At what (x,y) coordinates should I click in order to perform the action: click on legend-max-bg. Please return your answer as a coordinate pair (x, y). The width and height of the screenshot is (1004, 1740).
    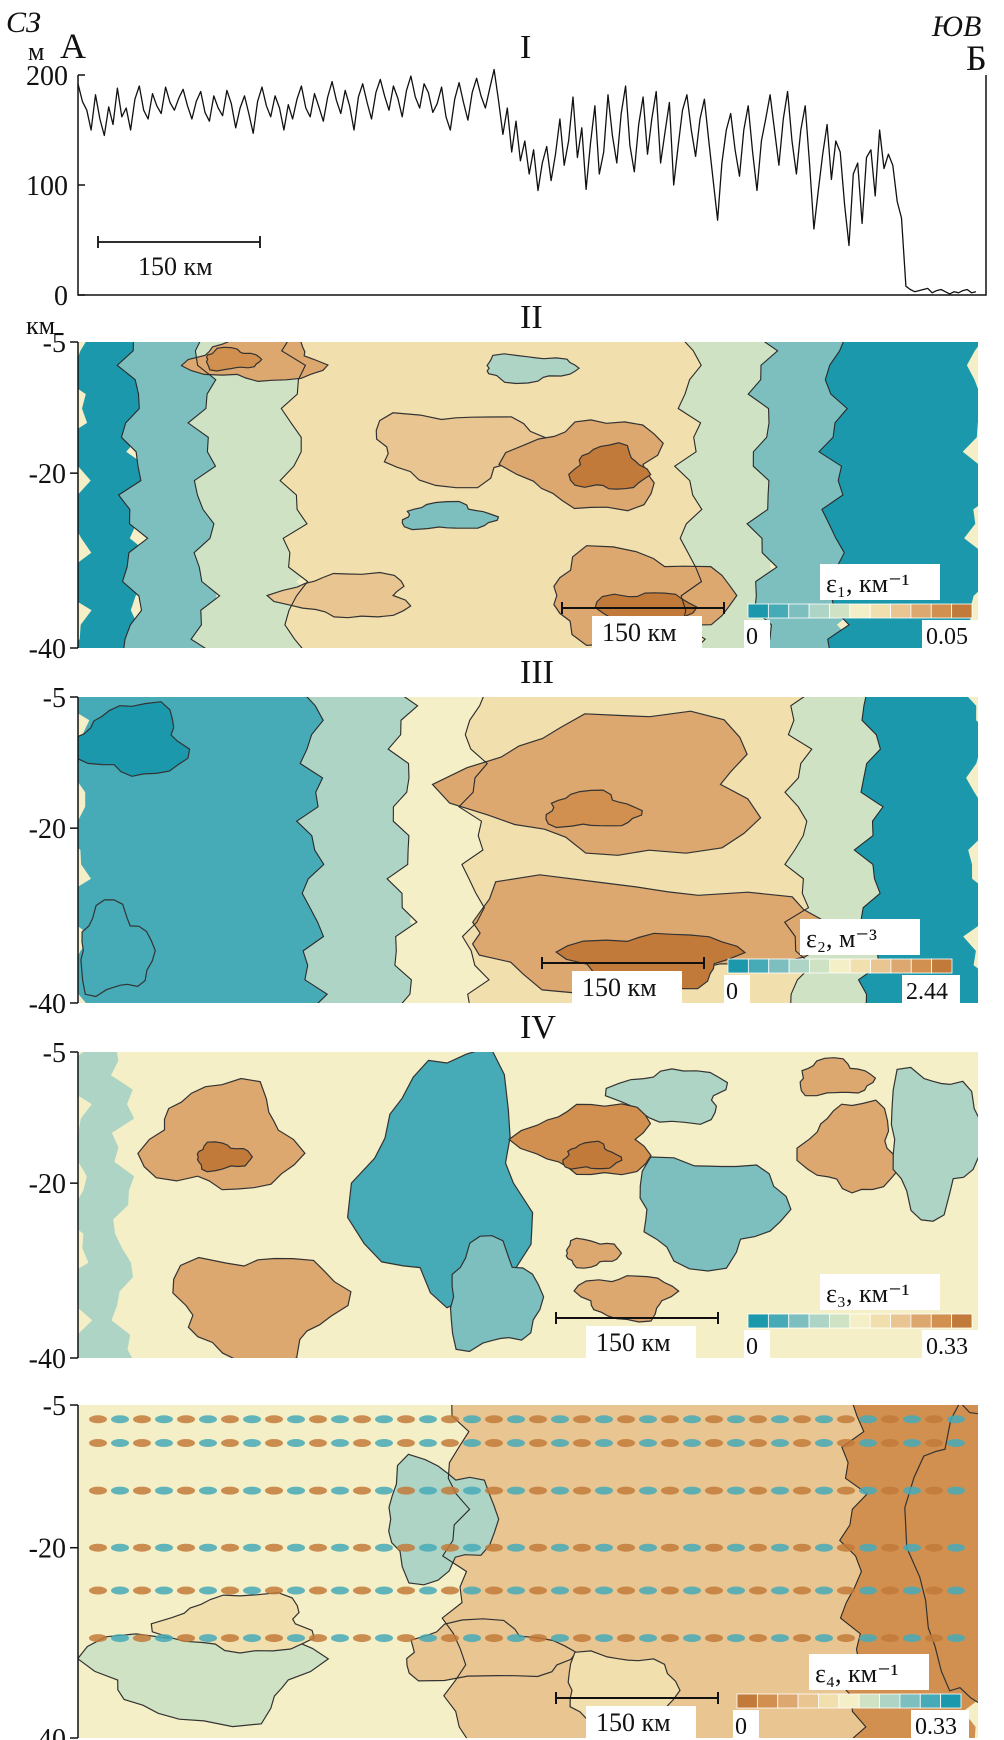
    Looking at the image, I should click on (951, 1344).